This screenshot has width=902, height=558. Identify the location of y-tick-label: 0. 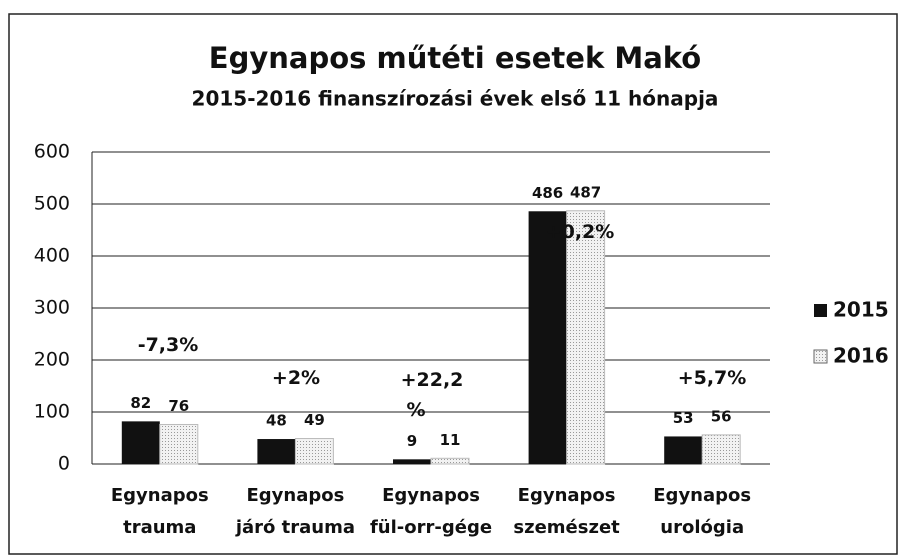
(64, 464).